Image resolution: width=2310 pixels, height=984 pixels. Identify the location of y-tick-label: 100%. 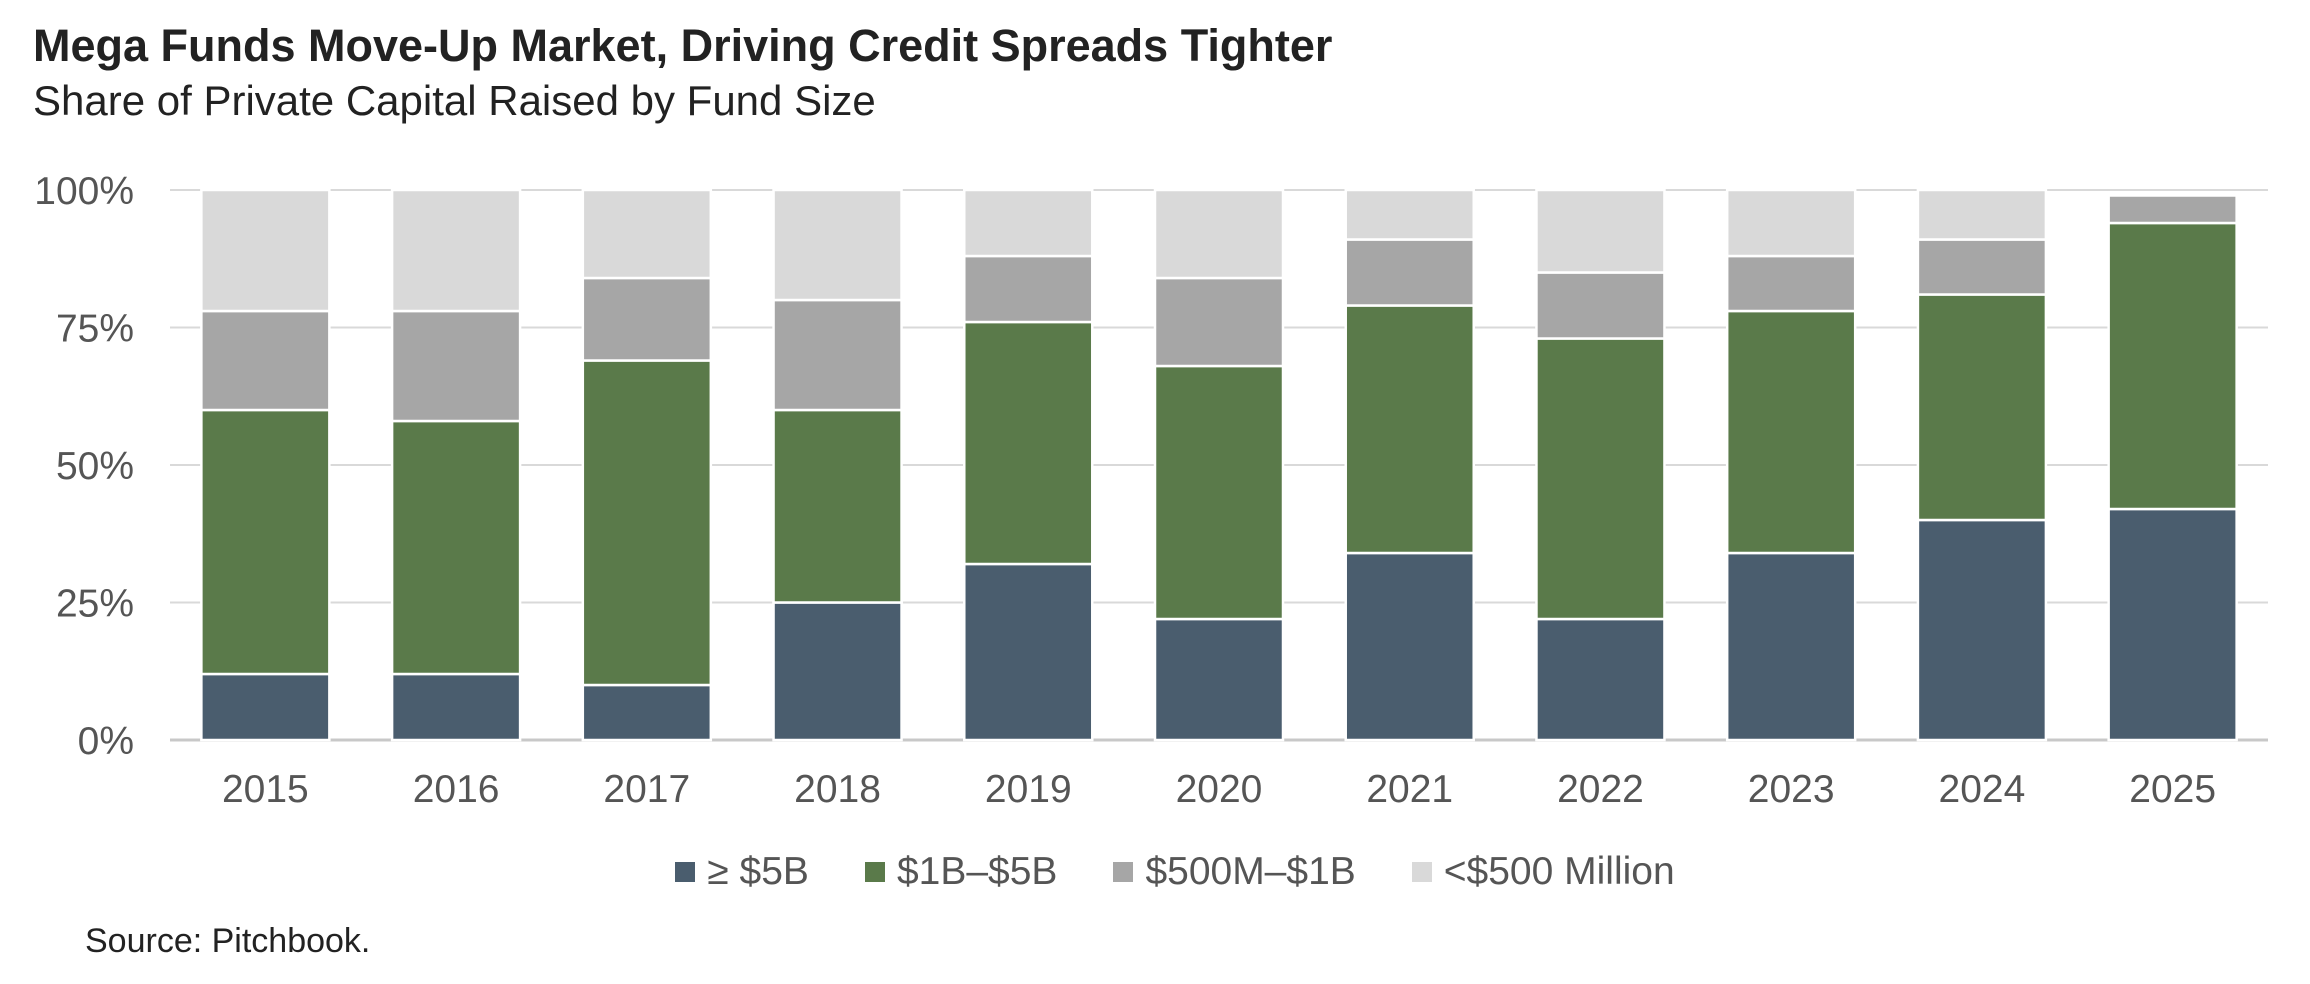
(84, 191).